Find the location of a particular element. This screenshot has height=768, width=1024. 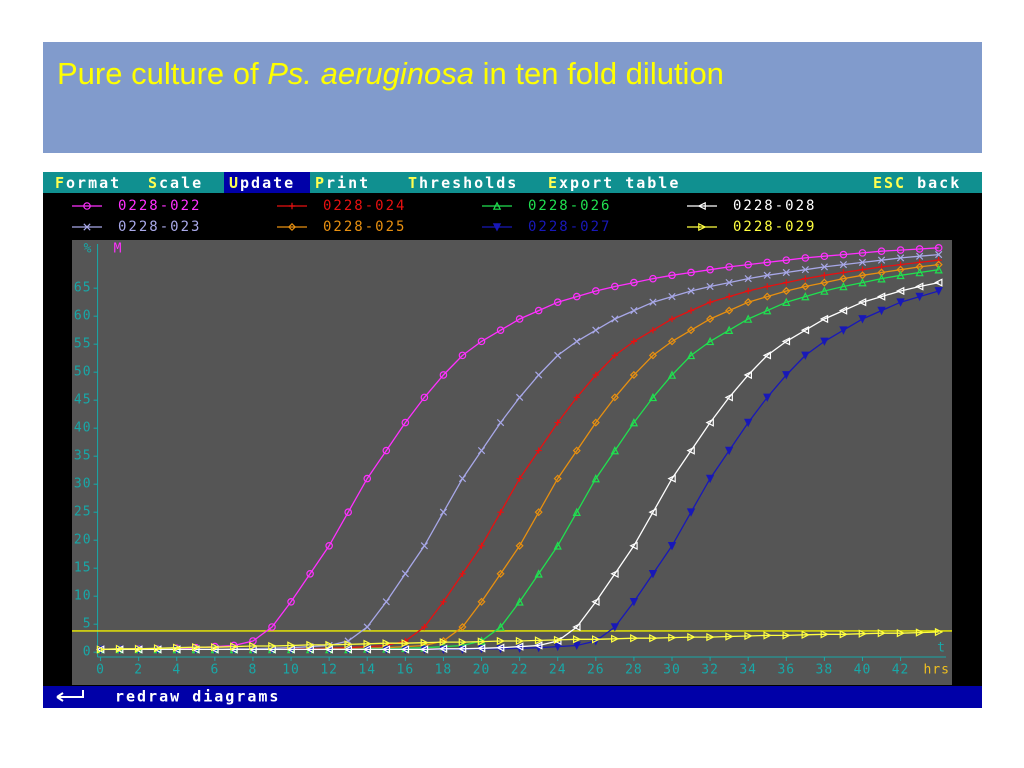

x-tick-label: 30 is located at coordinates (672, 670).